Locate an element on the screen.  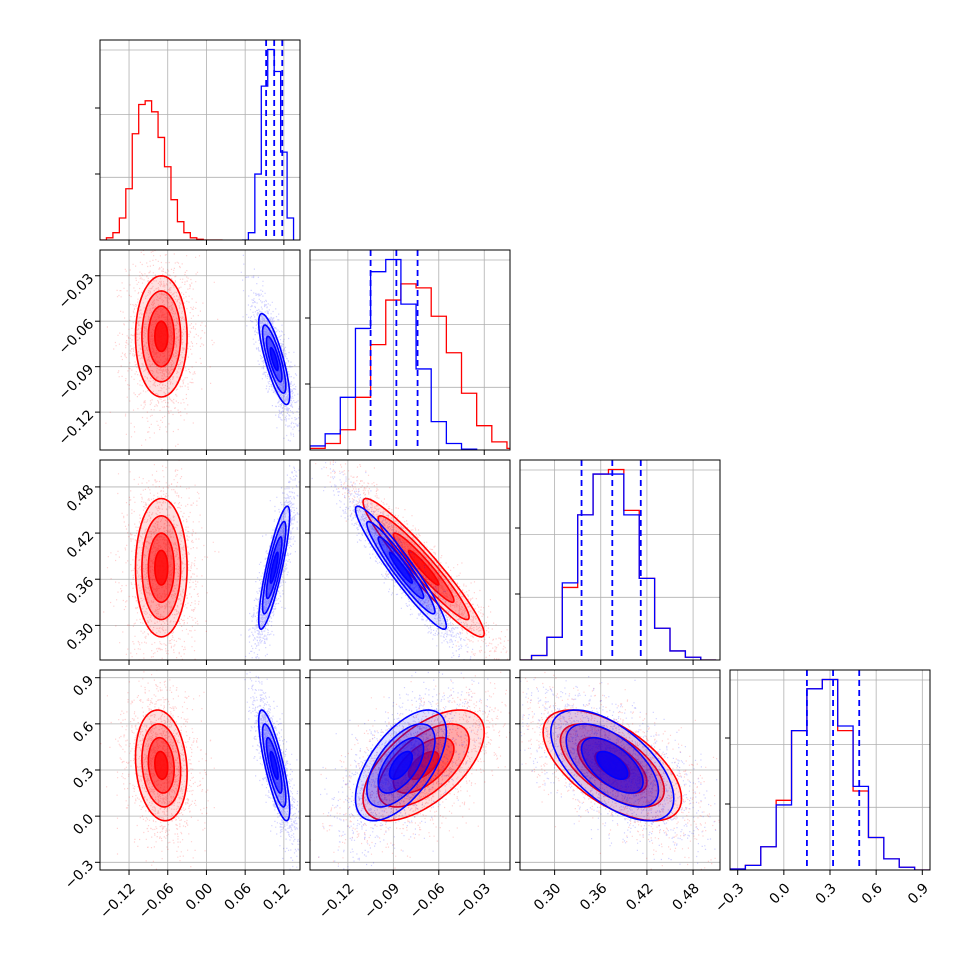
y-tick-label: 0.9 is located at coordinates (83, 686).